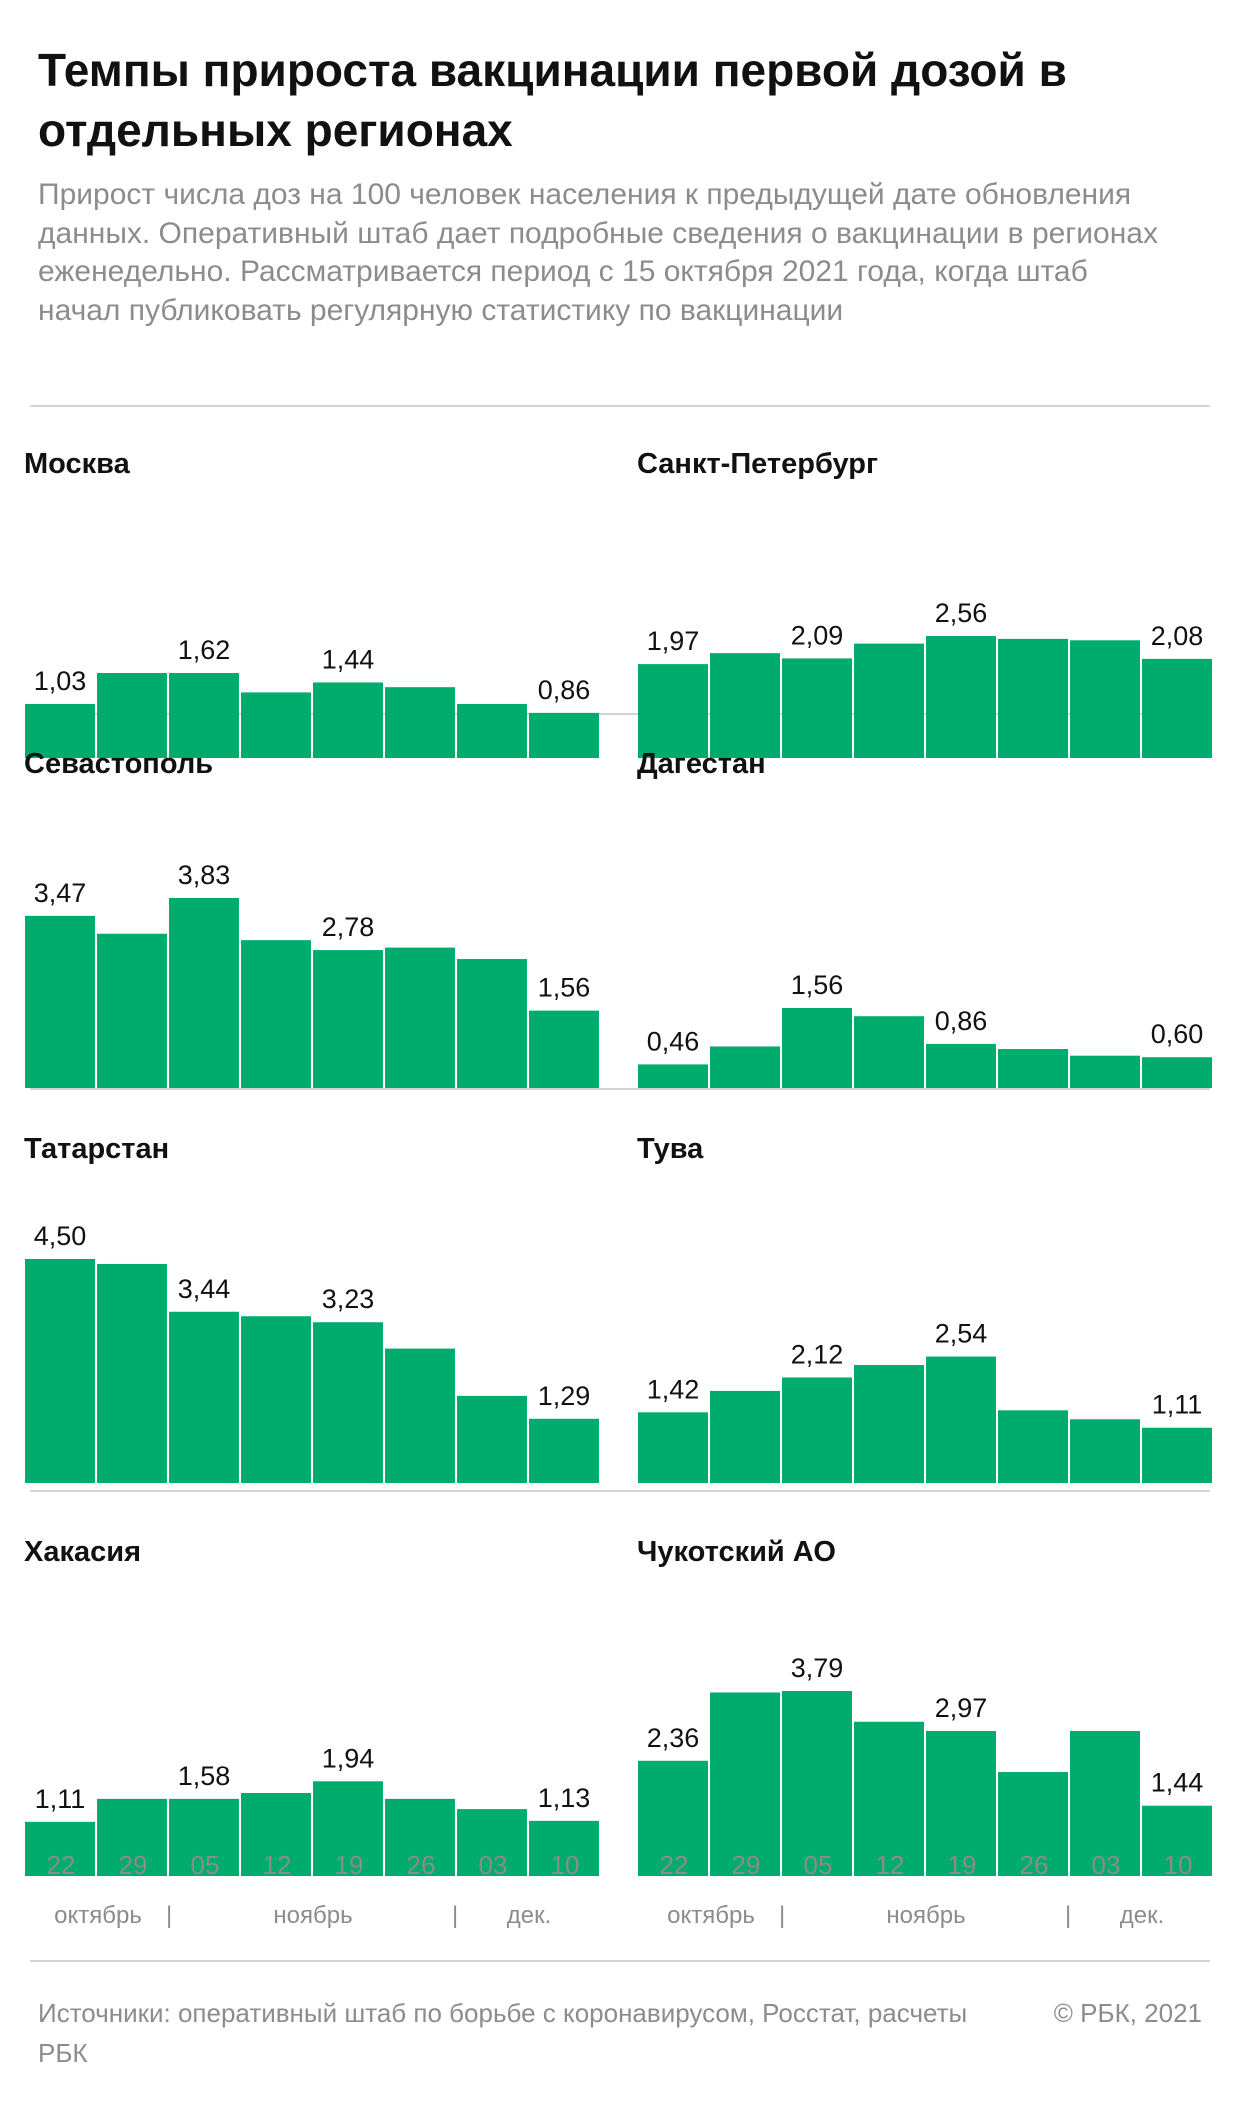 Image resolution: width=1240 pixels, height=2122 pixels. Describe the element at coordinates (312, 1809) in the screenshot. I see `chart-svg: 1,11 1,58 1,94 1,13` at that location.